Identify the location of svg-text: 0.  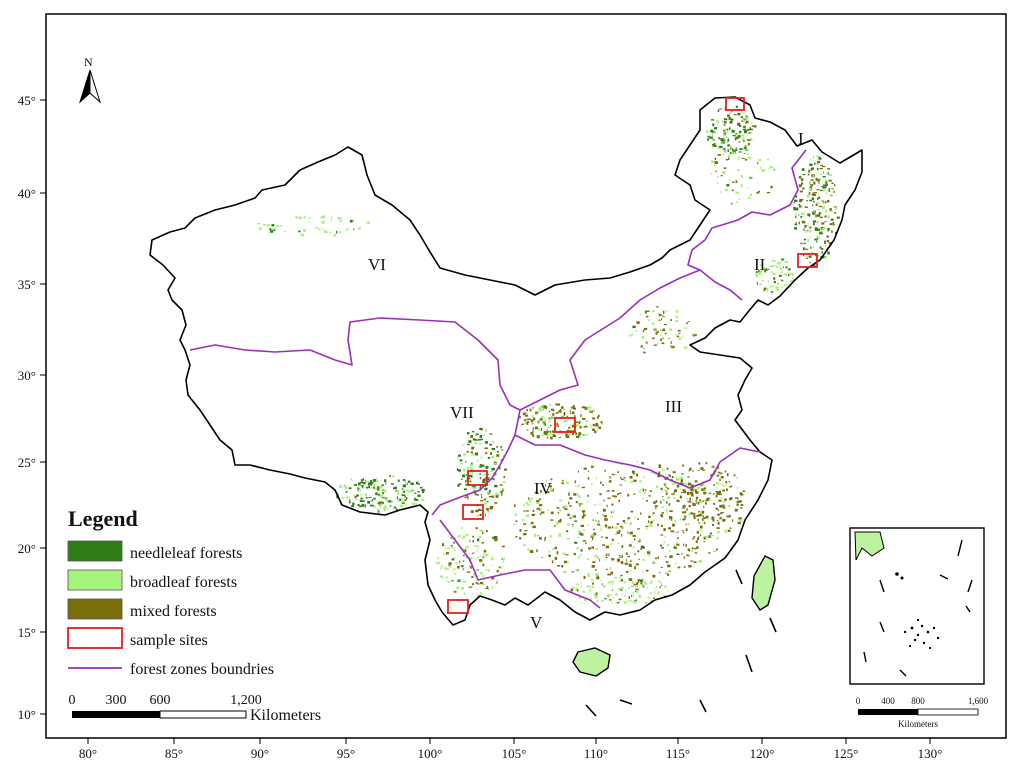
(858, 701).